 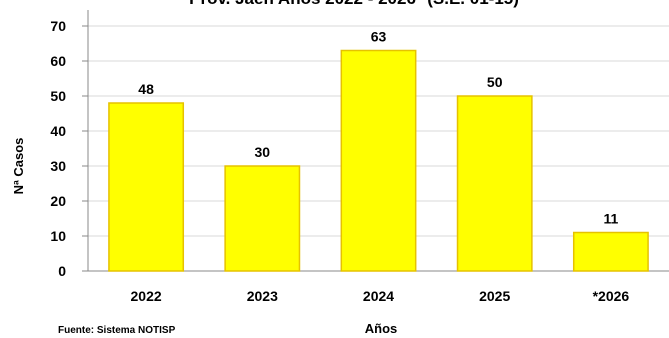 What do you see at coordinates (379, 37) in the screenshot?
I see `data-label: 63` at bounding box center [379, 37].